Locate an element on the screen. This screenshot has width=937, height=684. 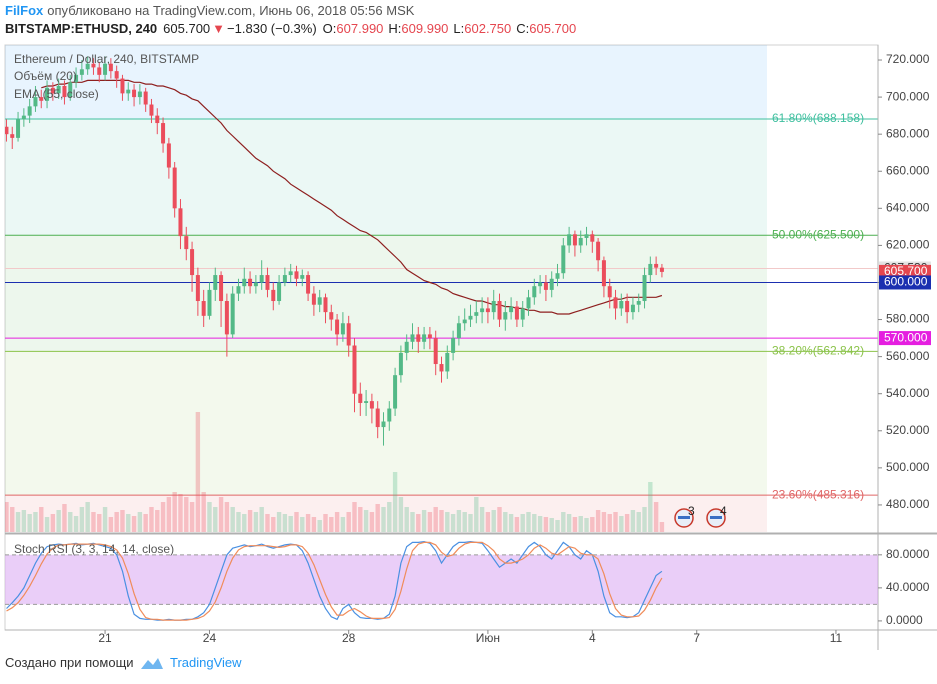
brand: TradingView is located at coordinates (206, 662).